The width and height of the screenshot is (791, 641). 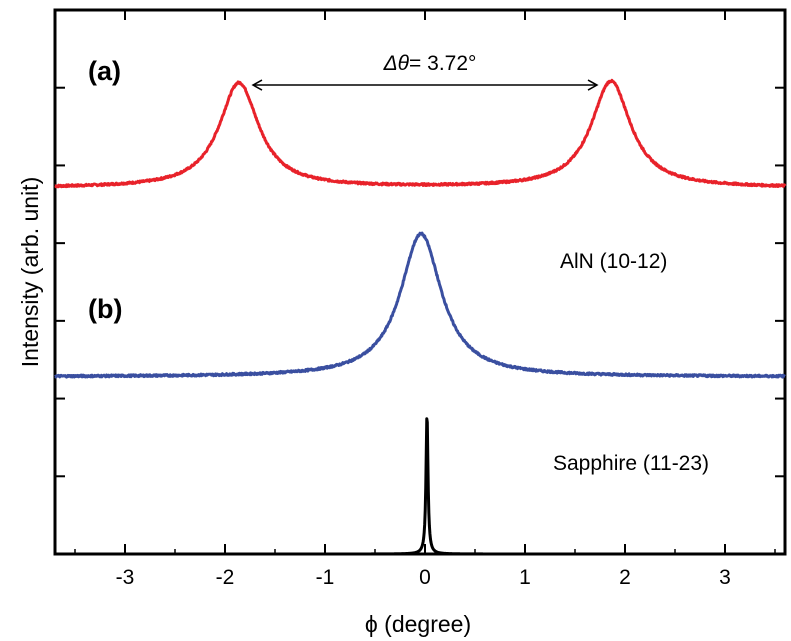 I want to click on arrowhead-right-icon, so click(x=593, y=85).